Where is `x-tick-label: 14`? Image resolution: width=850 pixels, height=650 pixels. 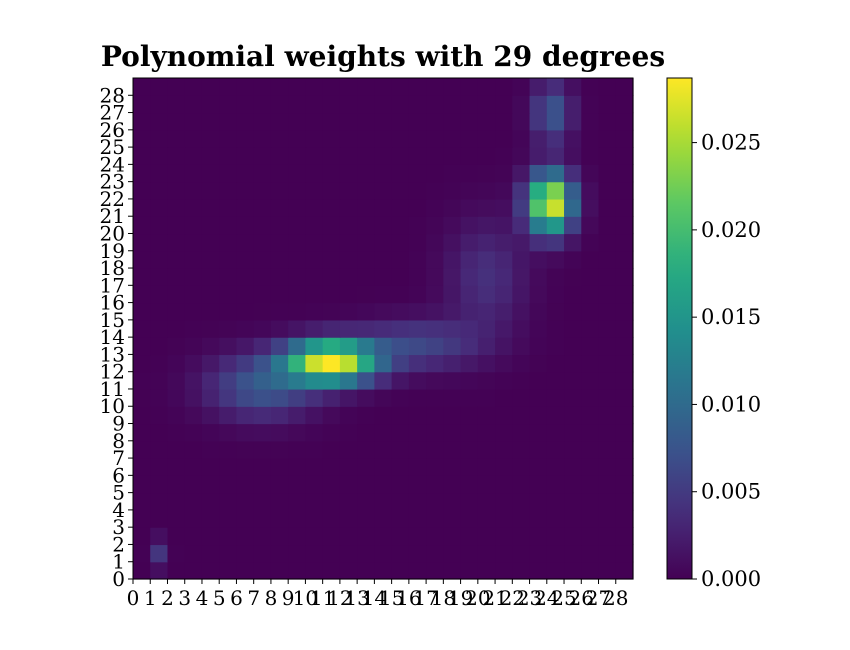
x-tick-label: 14 is located at coordinates (374, 598).